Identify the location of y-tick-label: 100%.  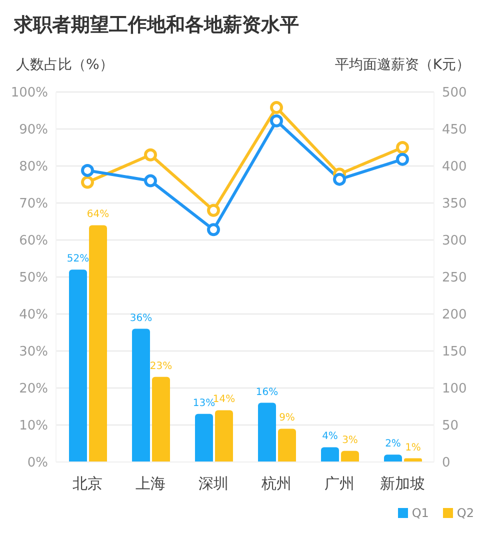
(29, 93).